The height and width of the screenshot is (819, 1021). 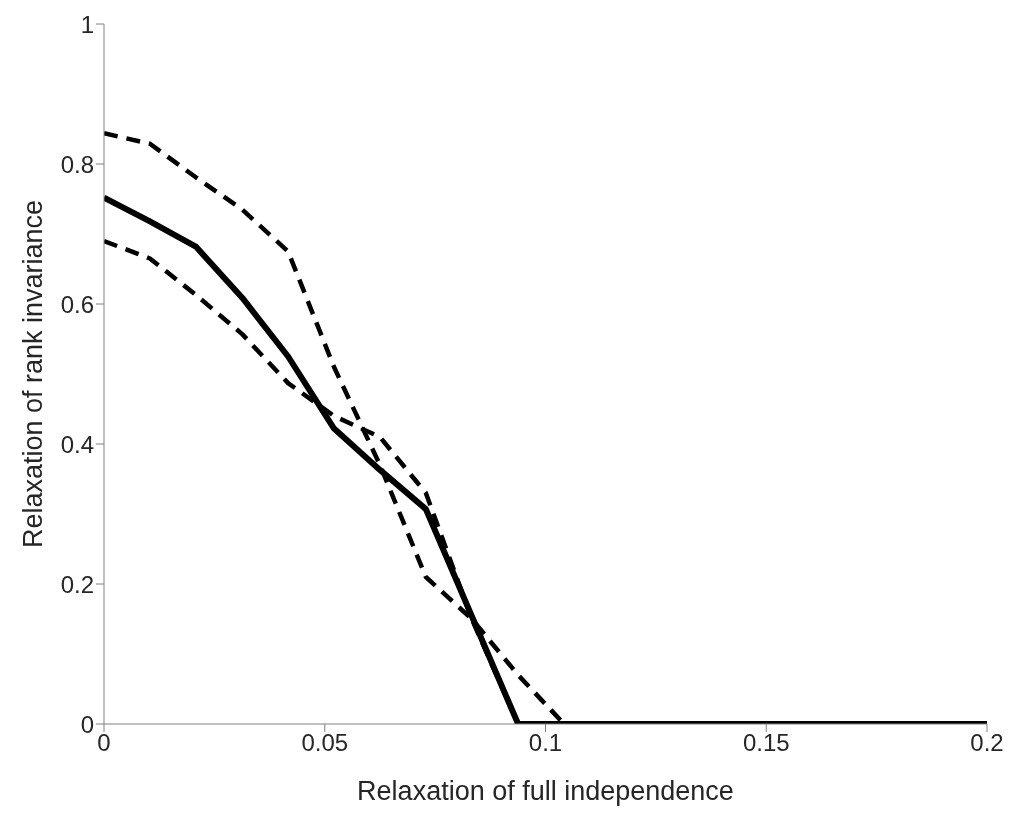 What do you see at coordinates (545, 743) in the screenshot?
I see `x-tick-label: 0.1` at bounding box center [545, 743].